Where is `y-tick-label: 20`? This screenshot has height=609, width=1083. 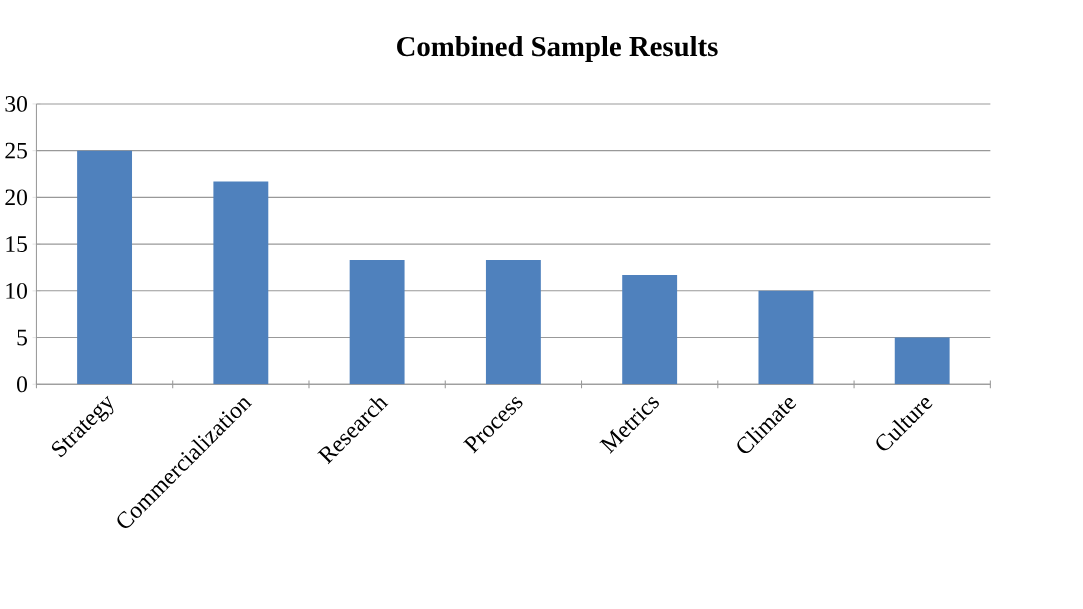 y-tick-label: 20 is located at coordinates (16, 197).